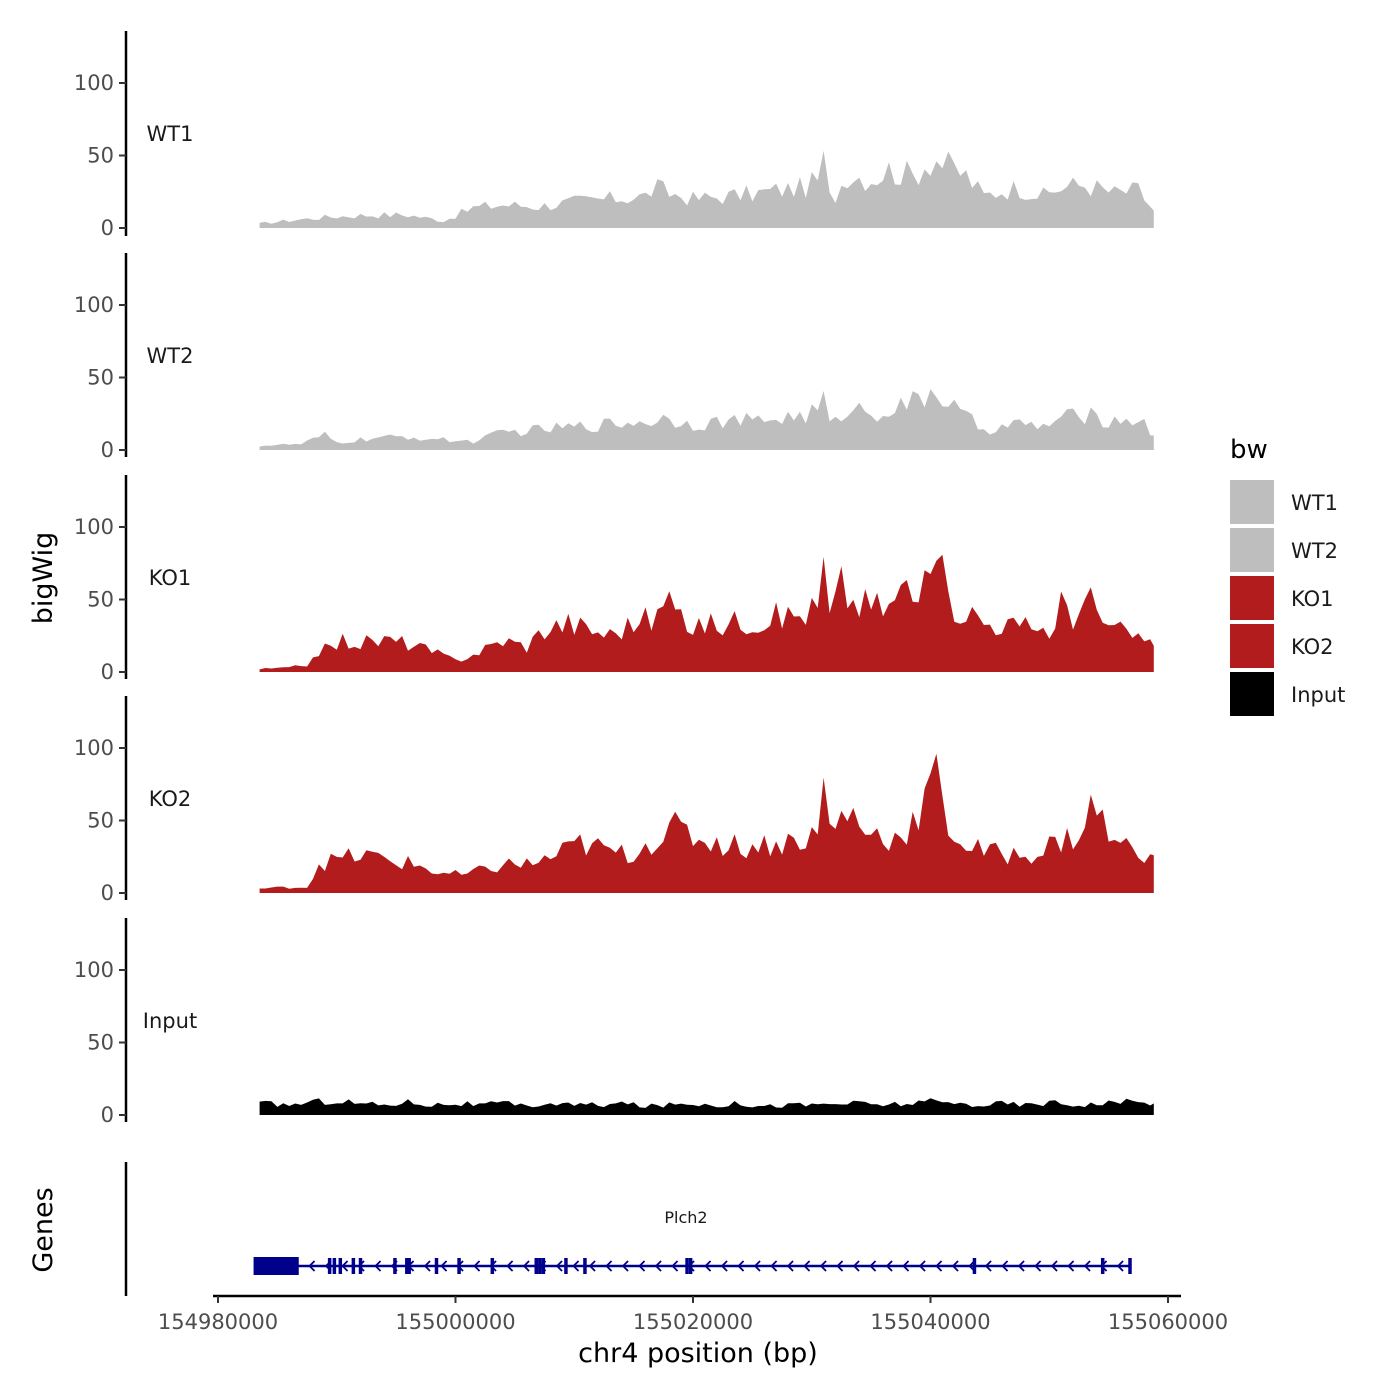 Image resolution: width=1400 pixels, height=1400 pixels. I want to click on track-panel-ko1: 0 50 100 KO1, so click(614, 579).